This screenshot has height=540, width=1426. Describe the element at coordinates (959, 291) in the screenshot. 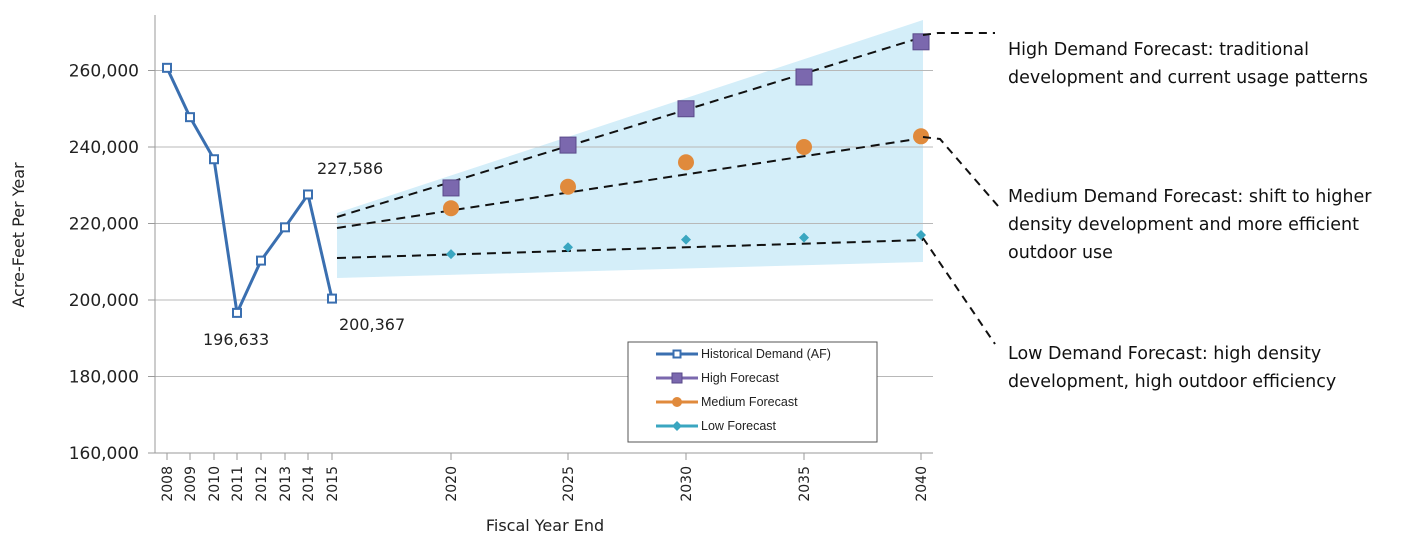

I see `annotation-leader-low` at that location.